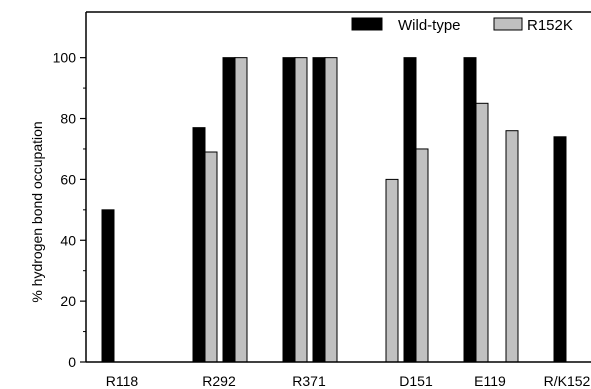  What do you see at coordinates (68, 301) in the screenshot?
I see `y-tick-label: 20` at bounding box center [68, 301].